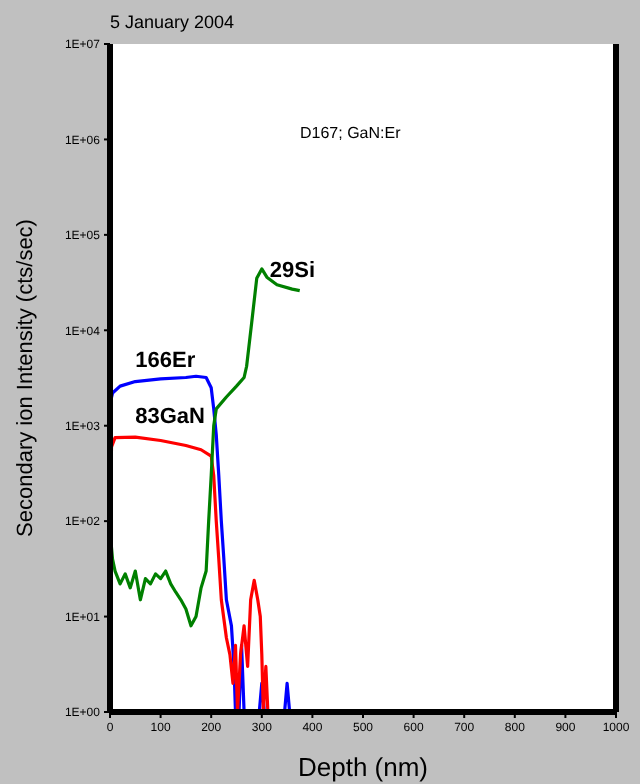  I want to click on series-label: 29Si, so click(292, 270).